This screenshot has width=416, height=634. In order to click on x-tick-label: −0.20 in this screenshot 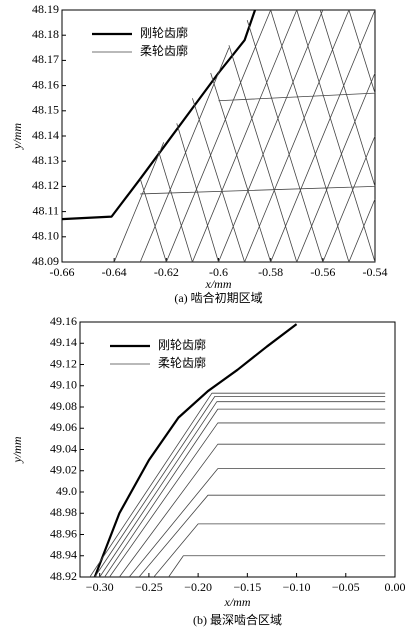, I will do `click(198, 587)`.